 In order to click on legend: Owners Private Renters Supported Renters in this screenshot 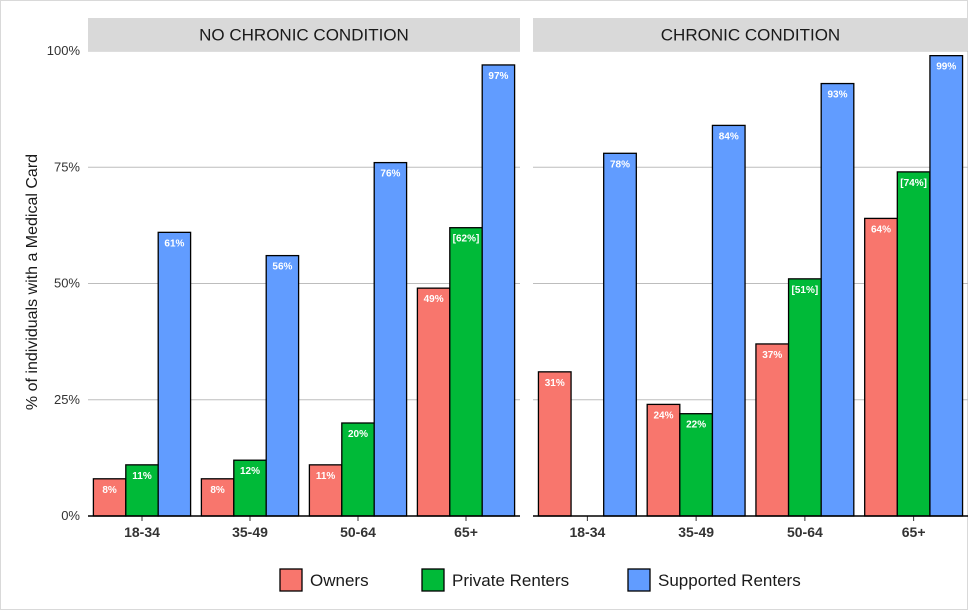, I will do `click(540, 580)`.